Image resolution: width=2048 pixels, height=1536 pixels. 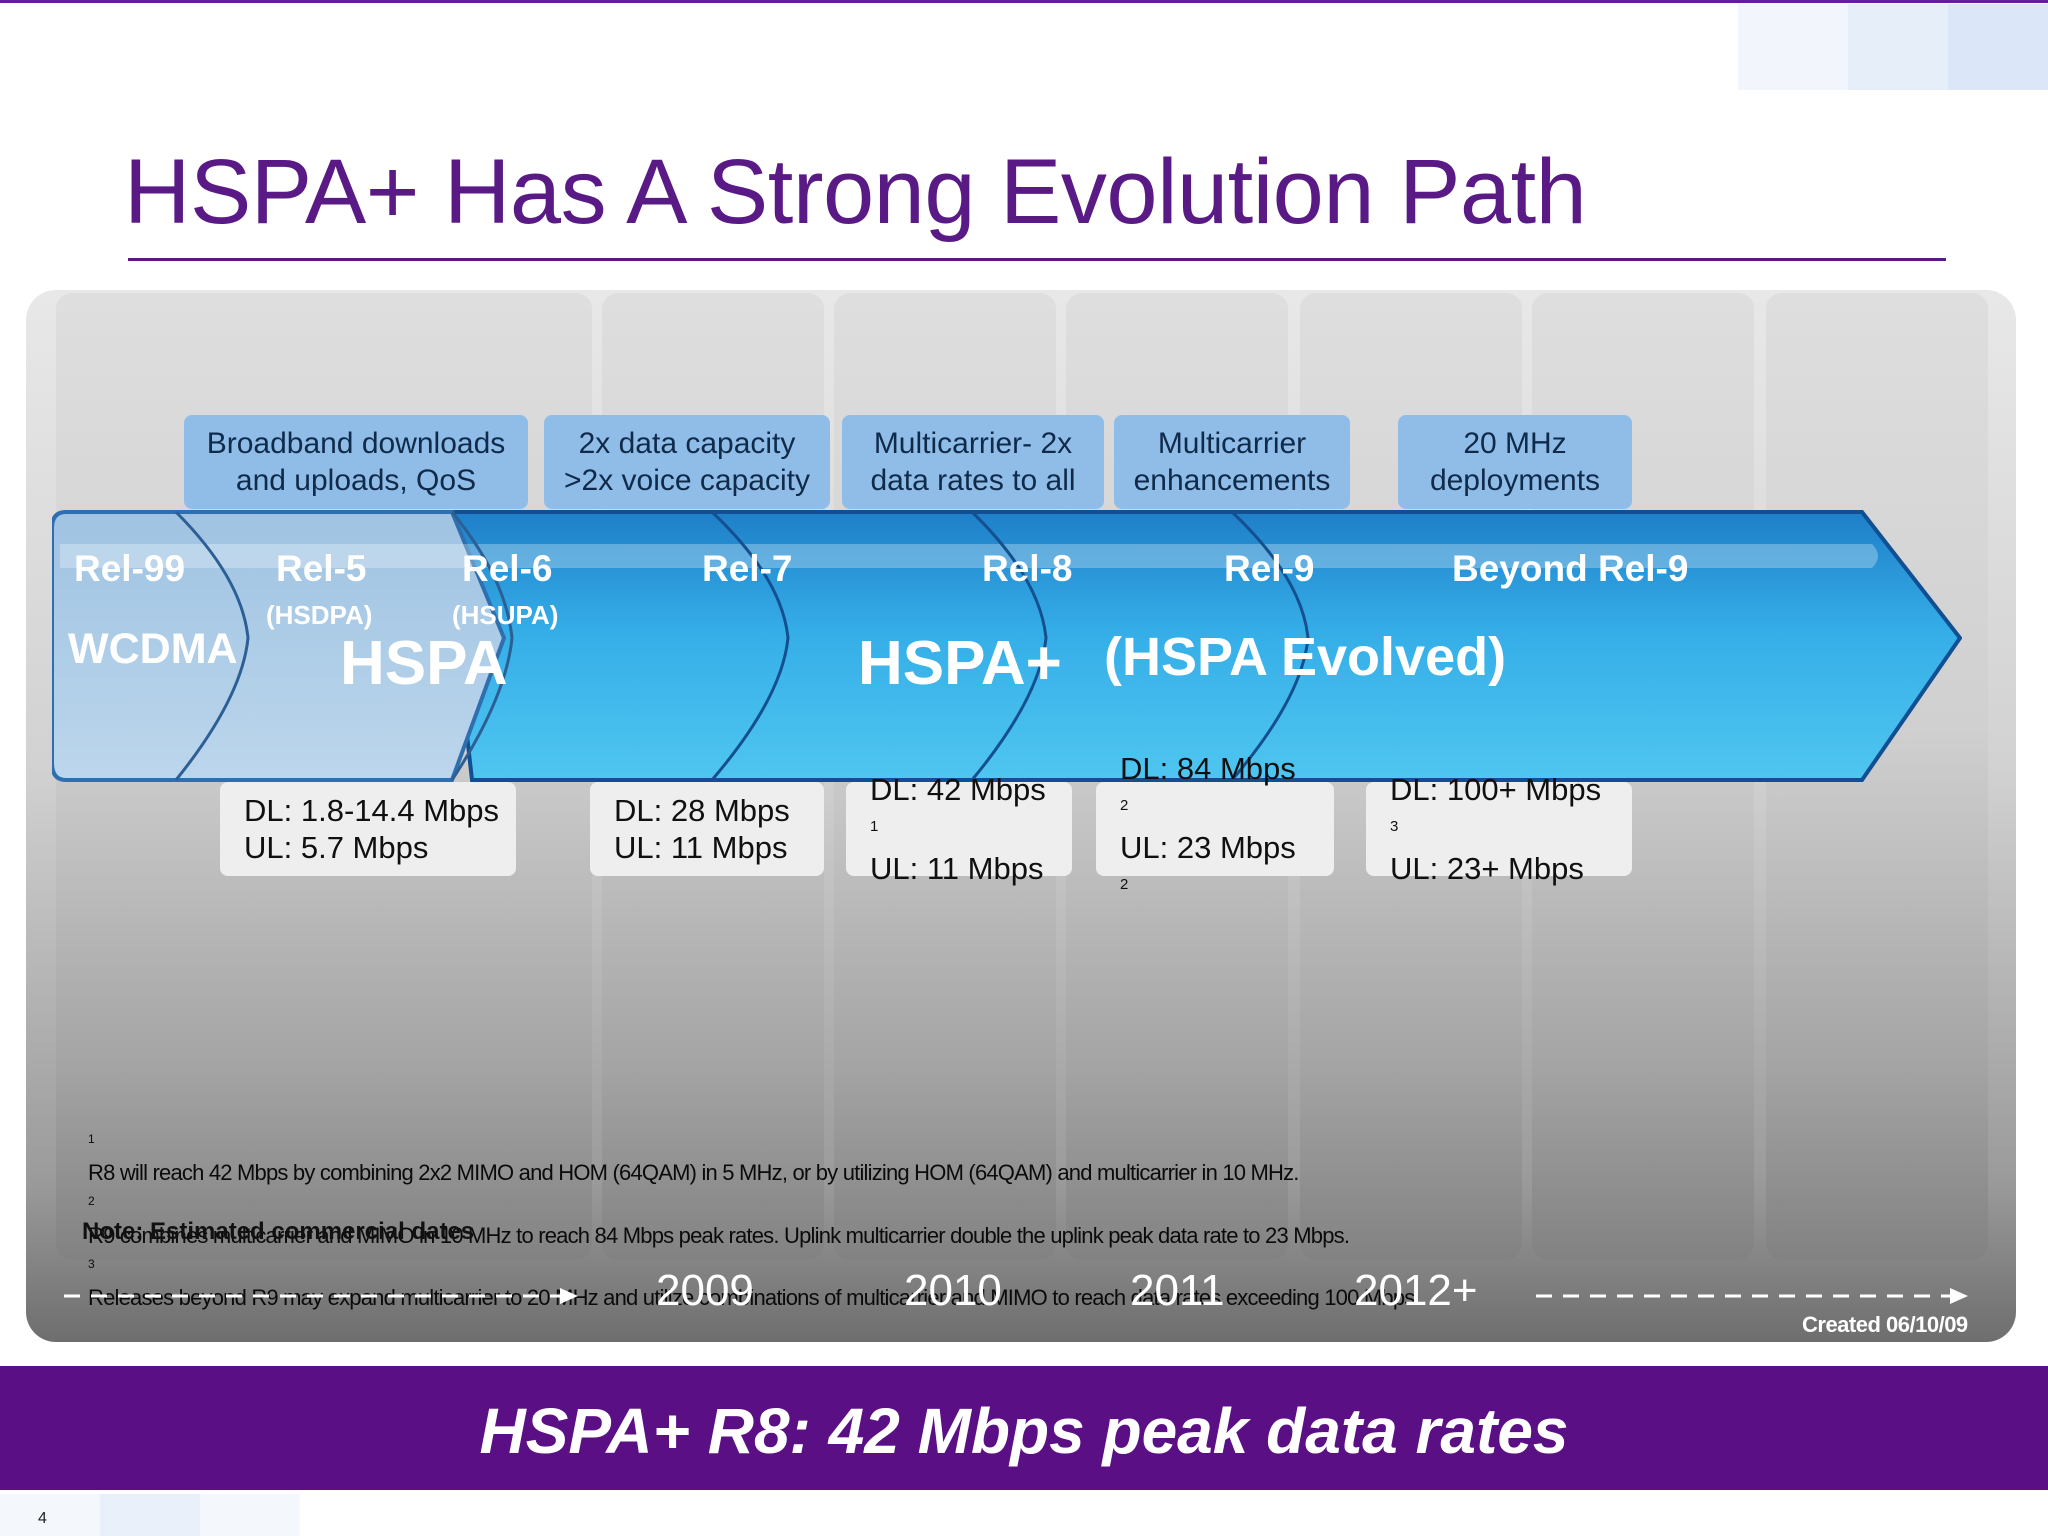 I want to click on feature-line: deployments, so click(x=1515, y=480).